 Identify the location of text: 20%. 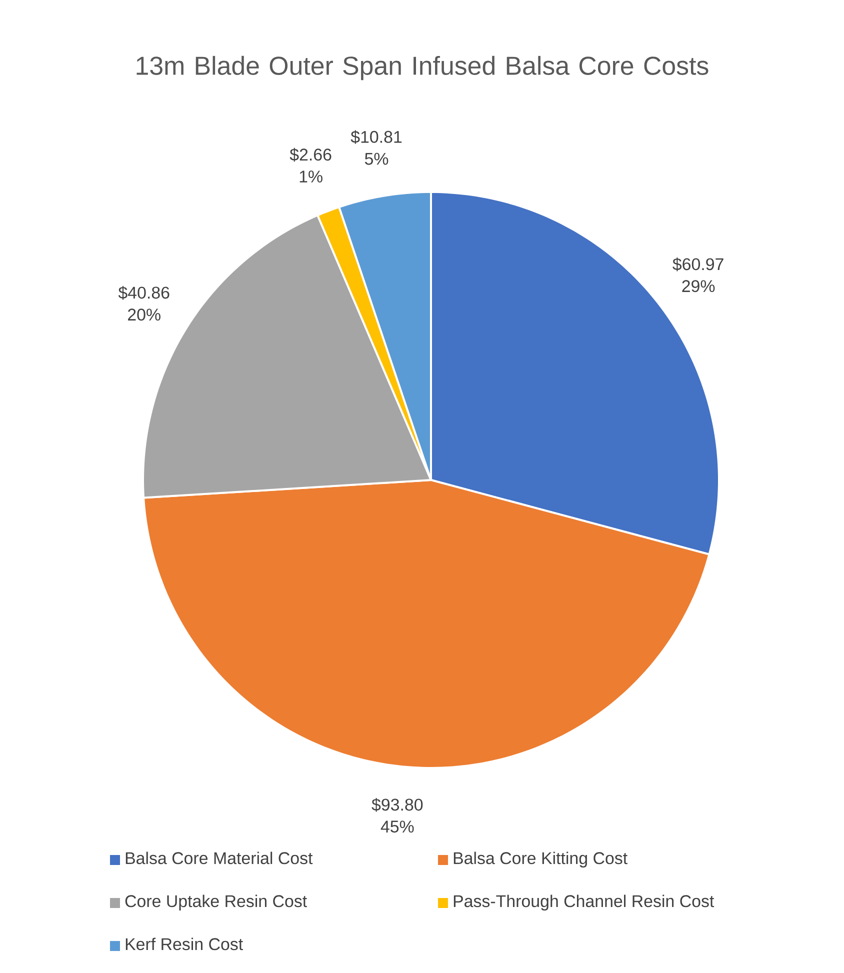
(144, 314).